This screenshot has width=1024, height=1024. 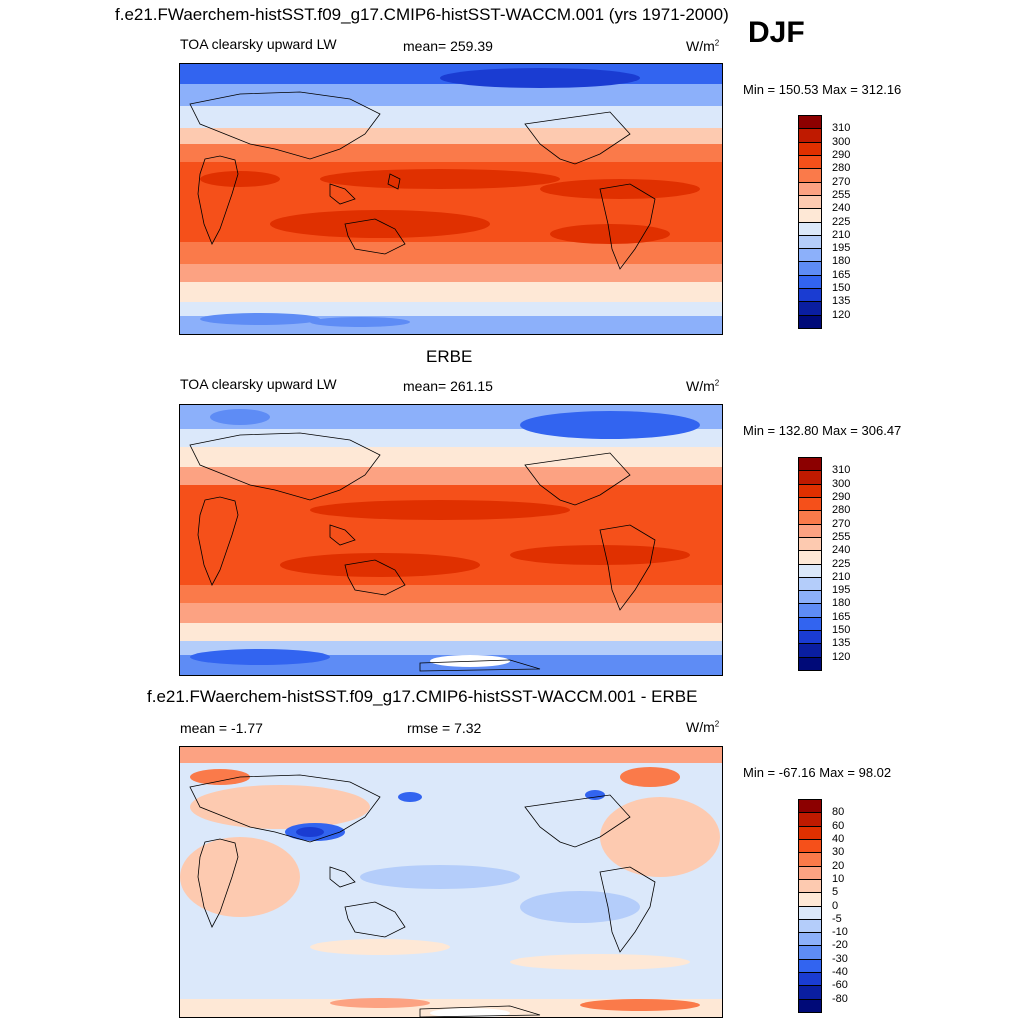 What do you see at coordinates (258, 384) in the screenshot?
I see `panel2-variable: TOA clearsky upward LW` at bounding box center [258, 384].